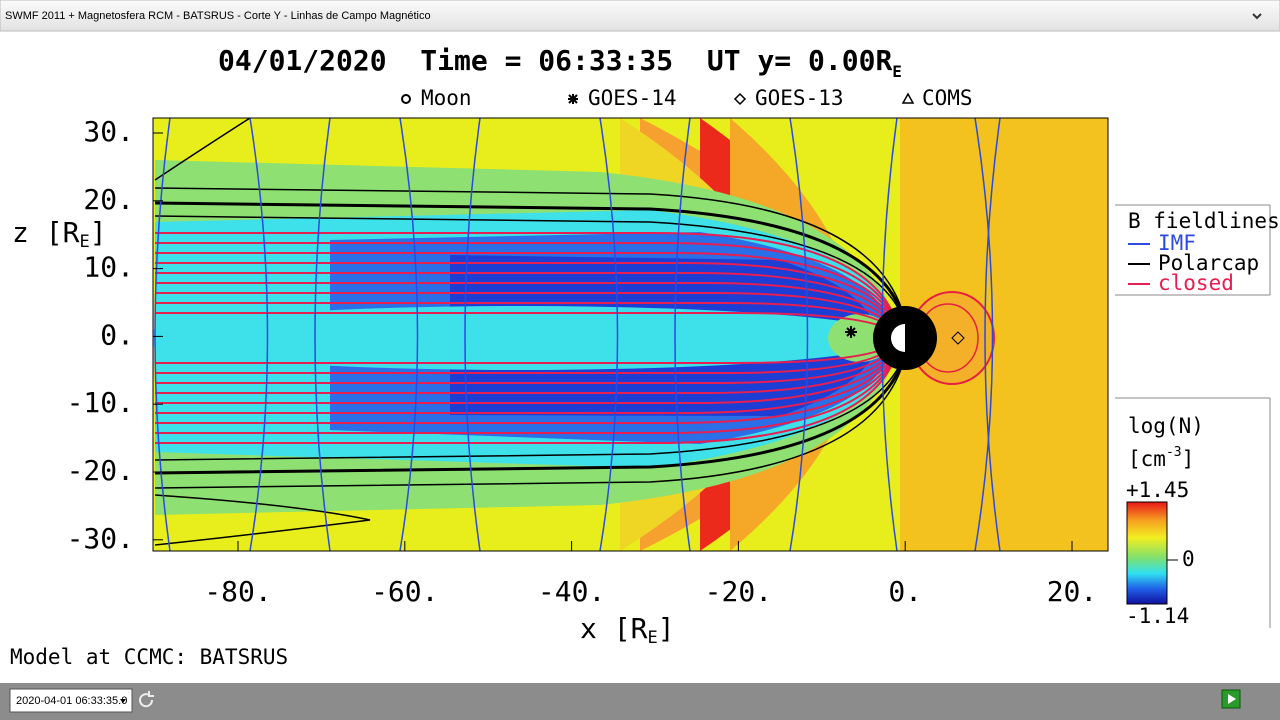  What do you see at coordinates (123, 701) in the screenshot?
I see `select-arrow` at bounding box center [123, 701].